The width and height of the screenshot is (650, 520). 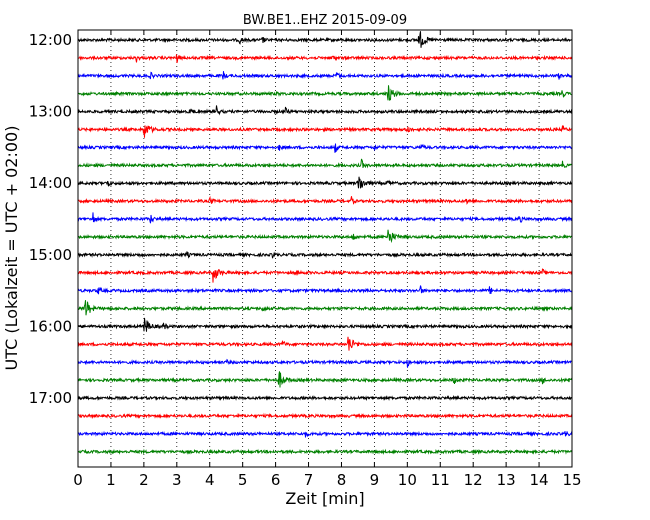 I want to click on x-tick-label: 4, so click(x=210, y=480).